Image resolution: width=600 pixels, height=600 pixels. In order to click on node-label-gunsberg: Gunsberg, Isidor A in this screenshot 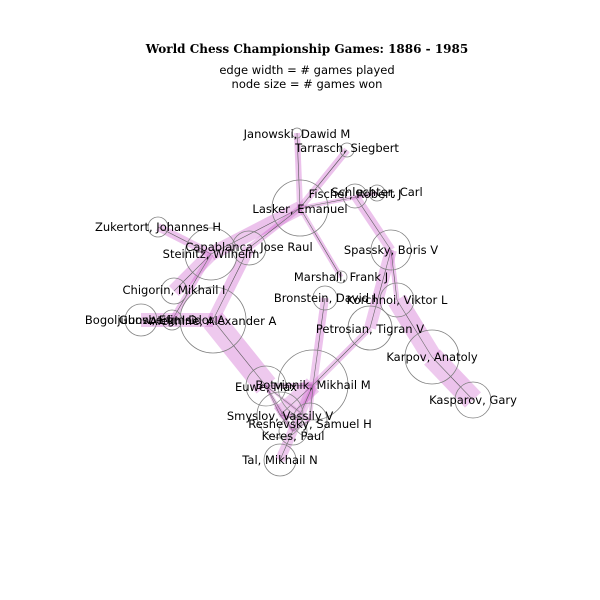, I will do `click(172, 320)`.